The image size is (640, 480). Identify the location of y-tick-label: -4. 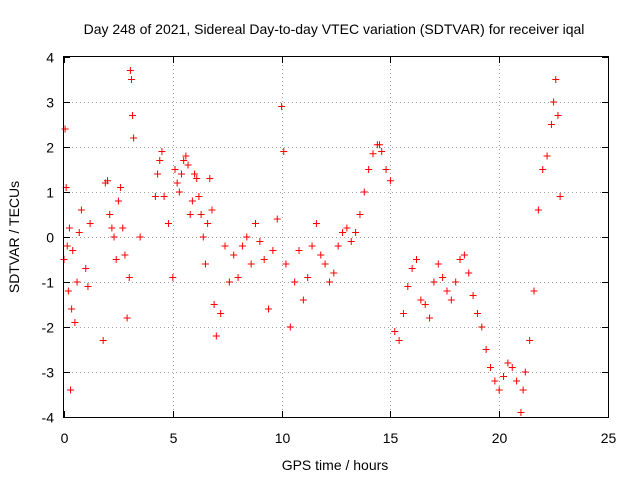
(48, 418).